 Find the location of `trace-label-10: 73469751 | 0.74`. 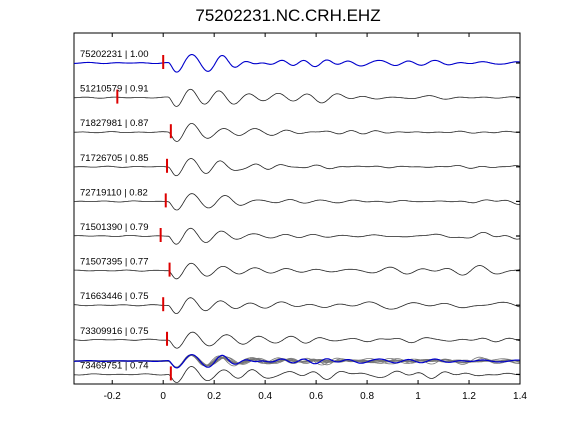

trace-label-10: 73469751 | 0.74 is located at coordinates (114, 365).